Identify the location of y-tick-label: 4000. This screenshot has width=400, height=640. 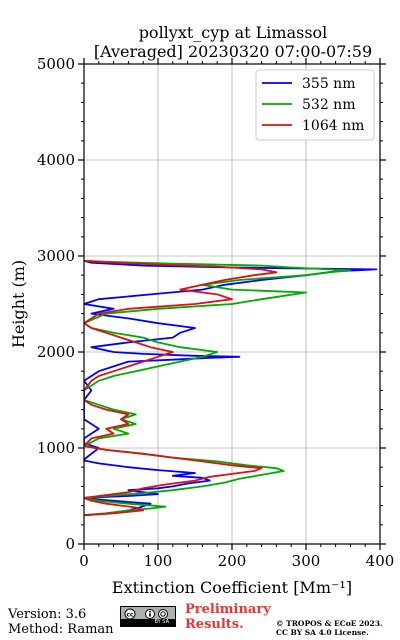
(56, 160).